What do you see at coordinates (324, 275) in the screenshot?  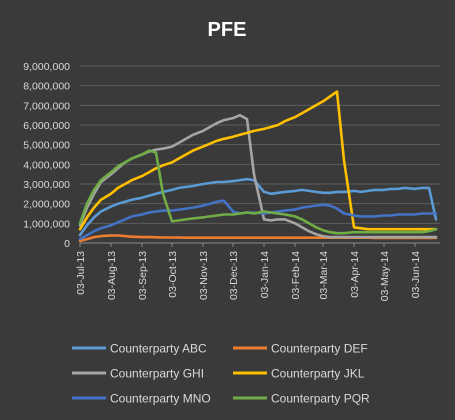 I see `x-tick-label: 03-Mar-14` at bounding box center [324, 275].